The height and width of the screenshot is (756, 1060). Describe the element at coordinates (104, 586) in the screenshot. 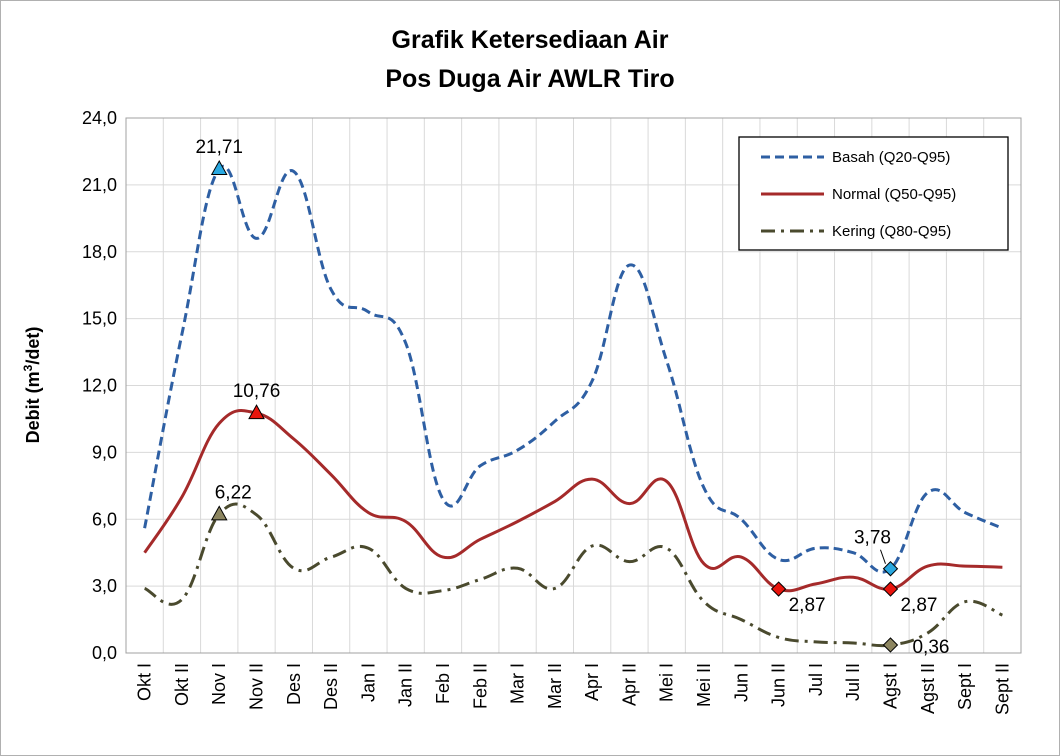

I see `y-tick-label: 3,0` at that location.